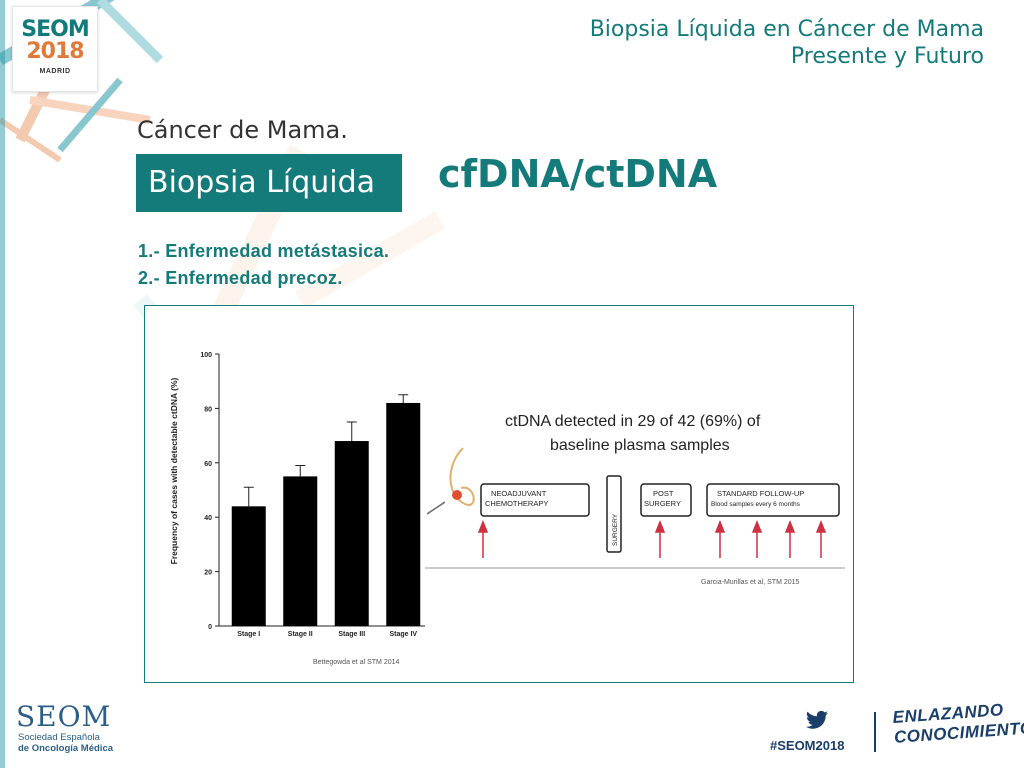 The width and height of the screenshot is (1024, 768). Describe the element at coordinates (786, 29) in the screenshot. I see `header-title-line1: Biopsia Líquida en Cáncer de Mama` at that location.